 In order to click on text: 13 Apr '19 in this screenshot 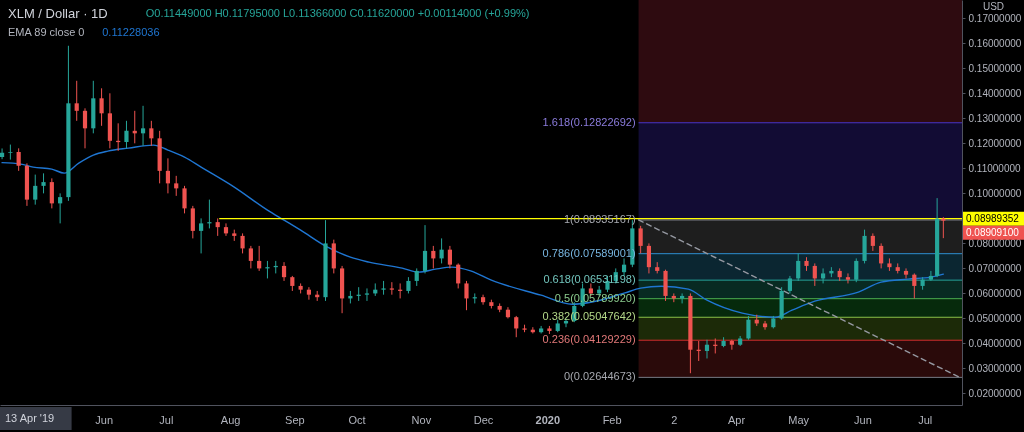, I will do `click(30, 417)`.